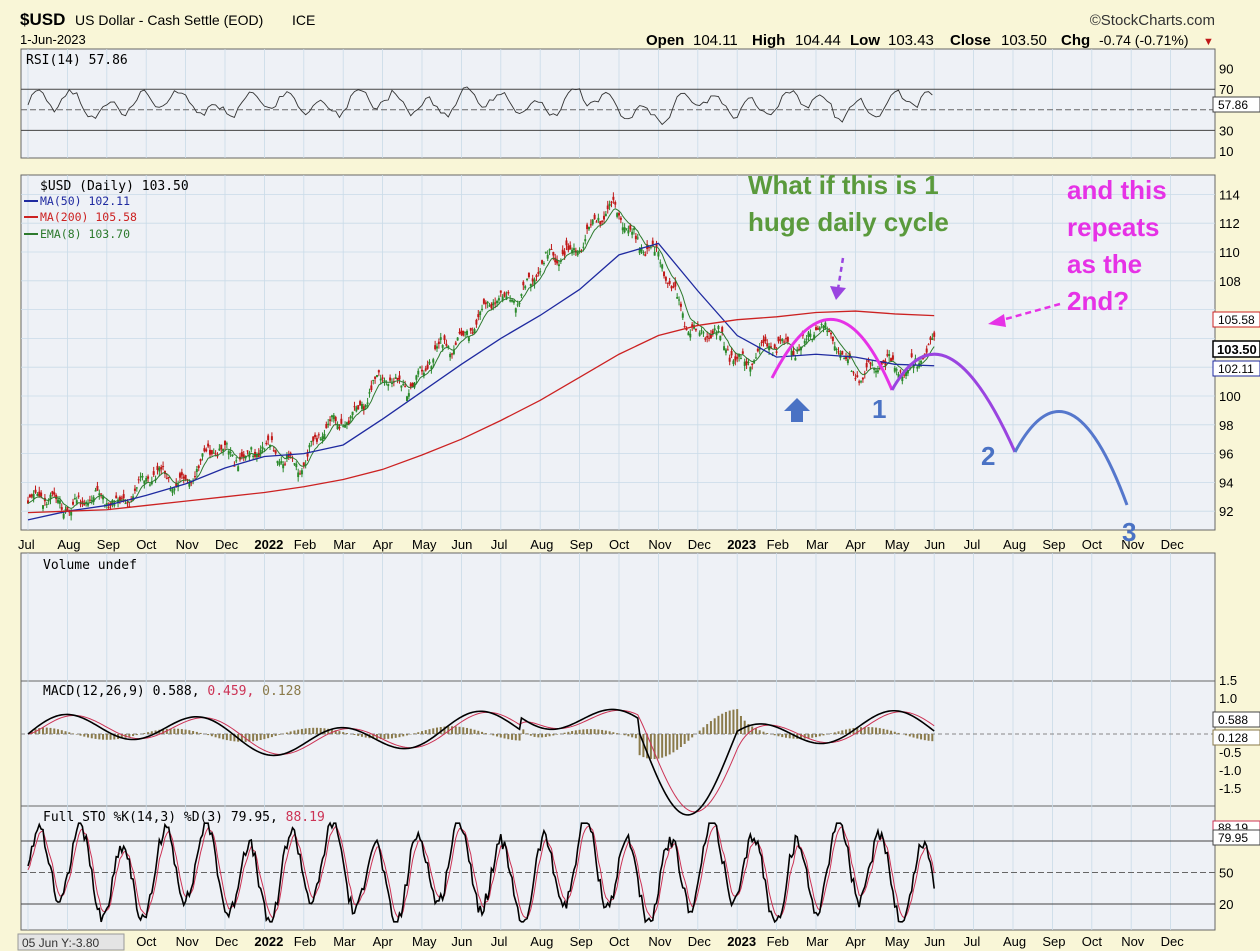  Describe the element at coordinates (61, 943) in the screenshot. I see `crosshair-readout: 05 Jun Y:-3.80` at that location.